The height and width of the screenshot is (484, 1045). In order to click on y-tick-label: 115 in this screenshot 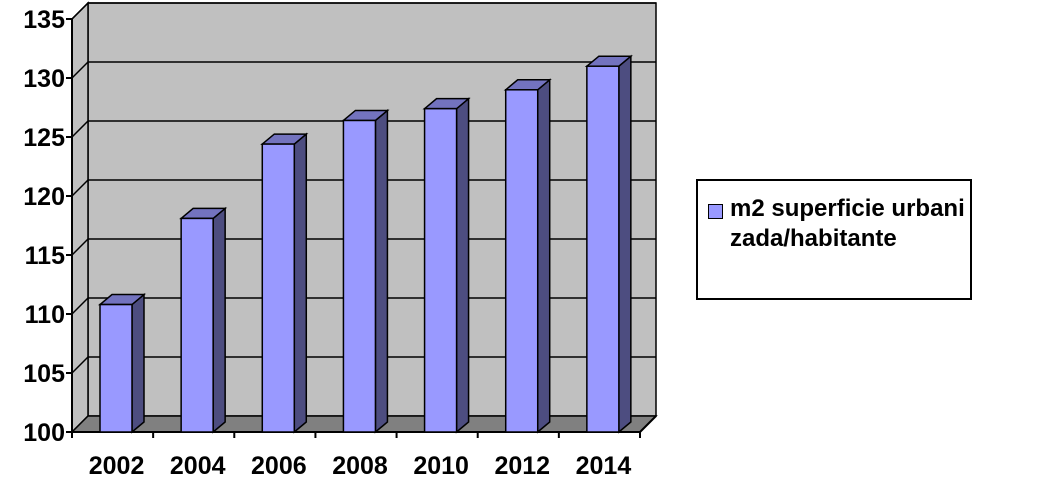, I will do `click(45, 256)`.